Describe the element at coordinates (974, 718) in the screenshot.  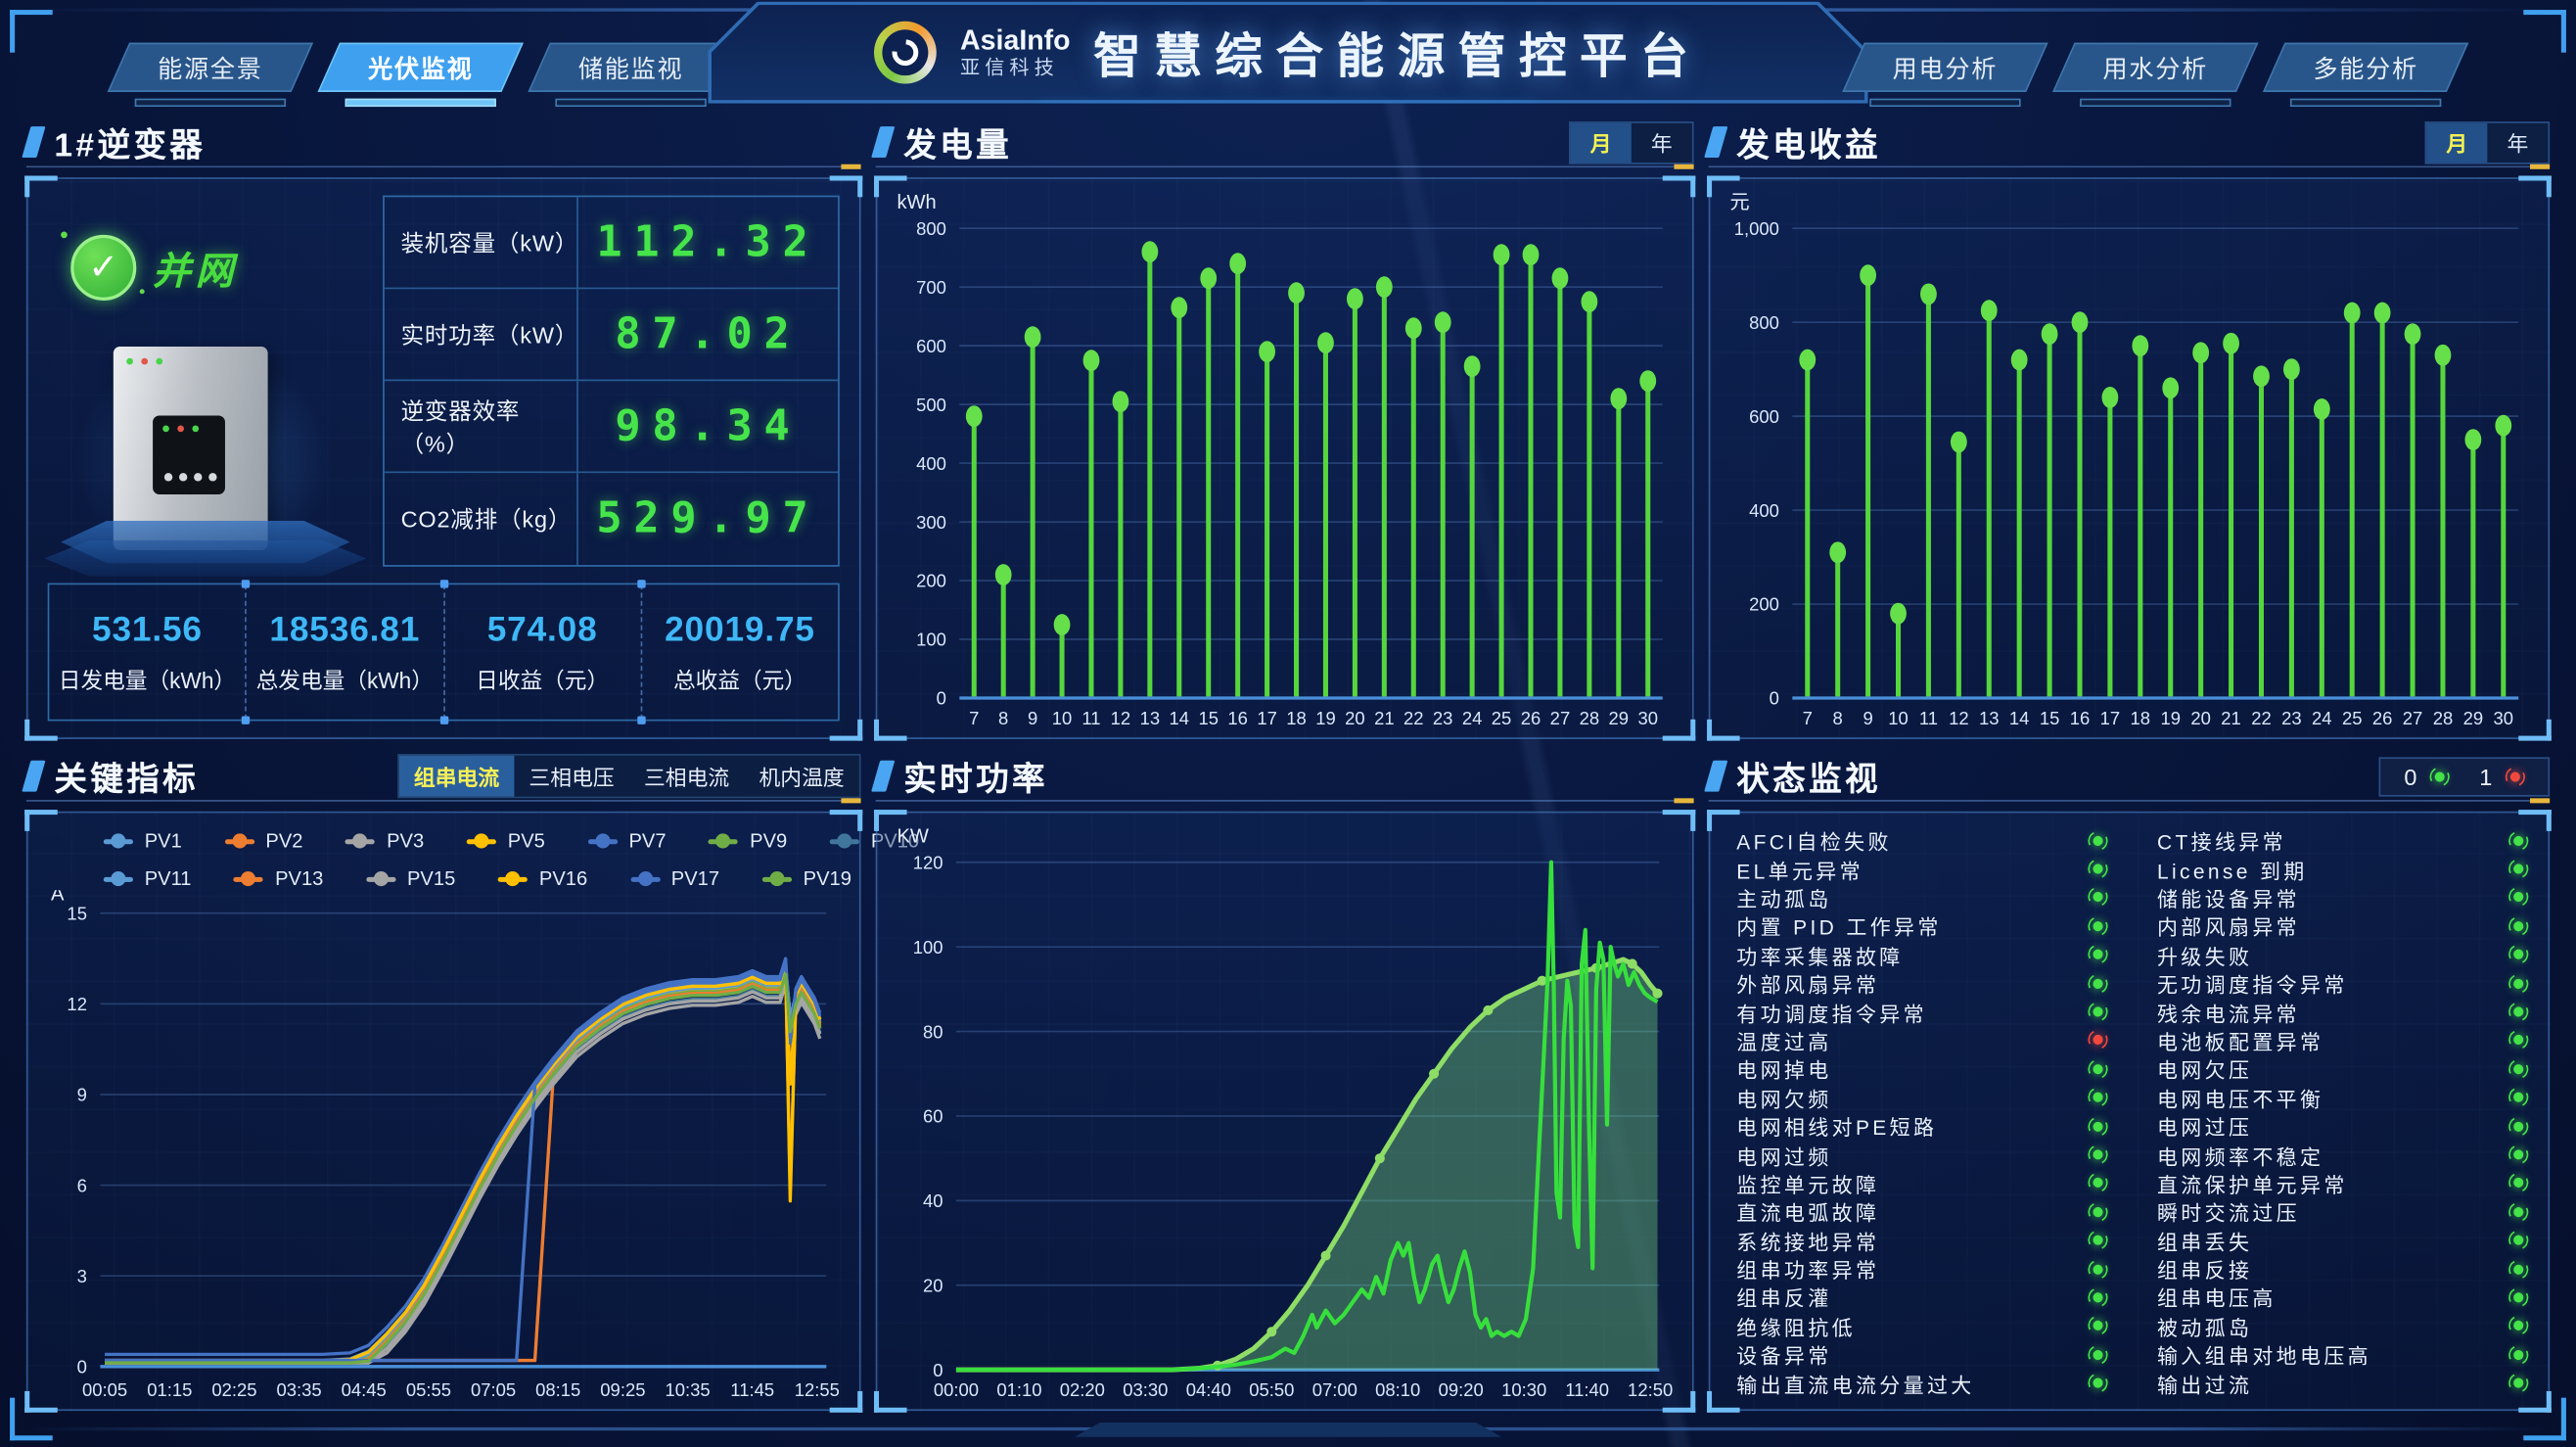
I see `svg-text: 7` at that location.